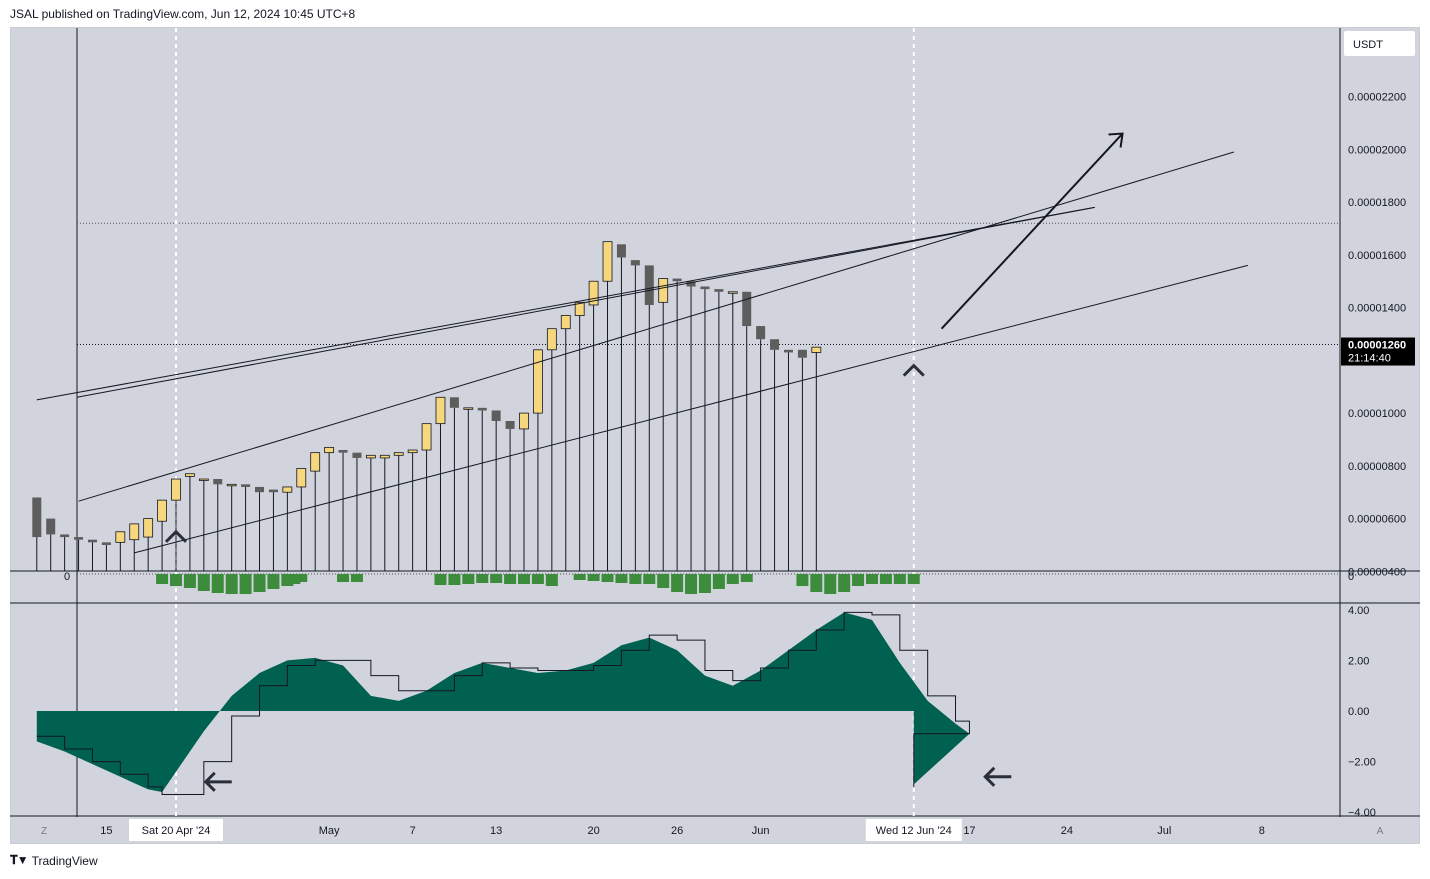 The height and width of the screenshot is (879, 1430). What do you see at coordinates (176, 830) in the screenshot?
I see `cursor-date-box-left` at bounding box center [176, 830].